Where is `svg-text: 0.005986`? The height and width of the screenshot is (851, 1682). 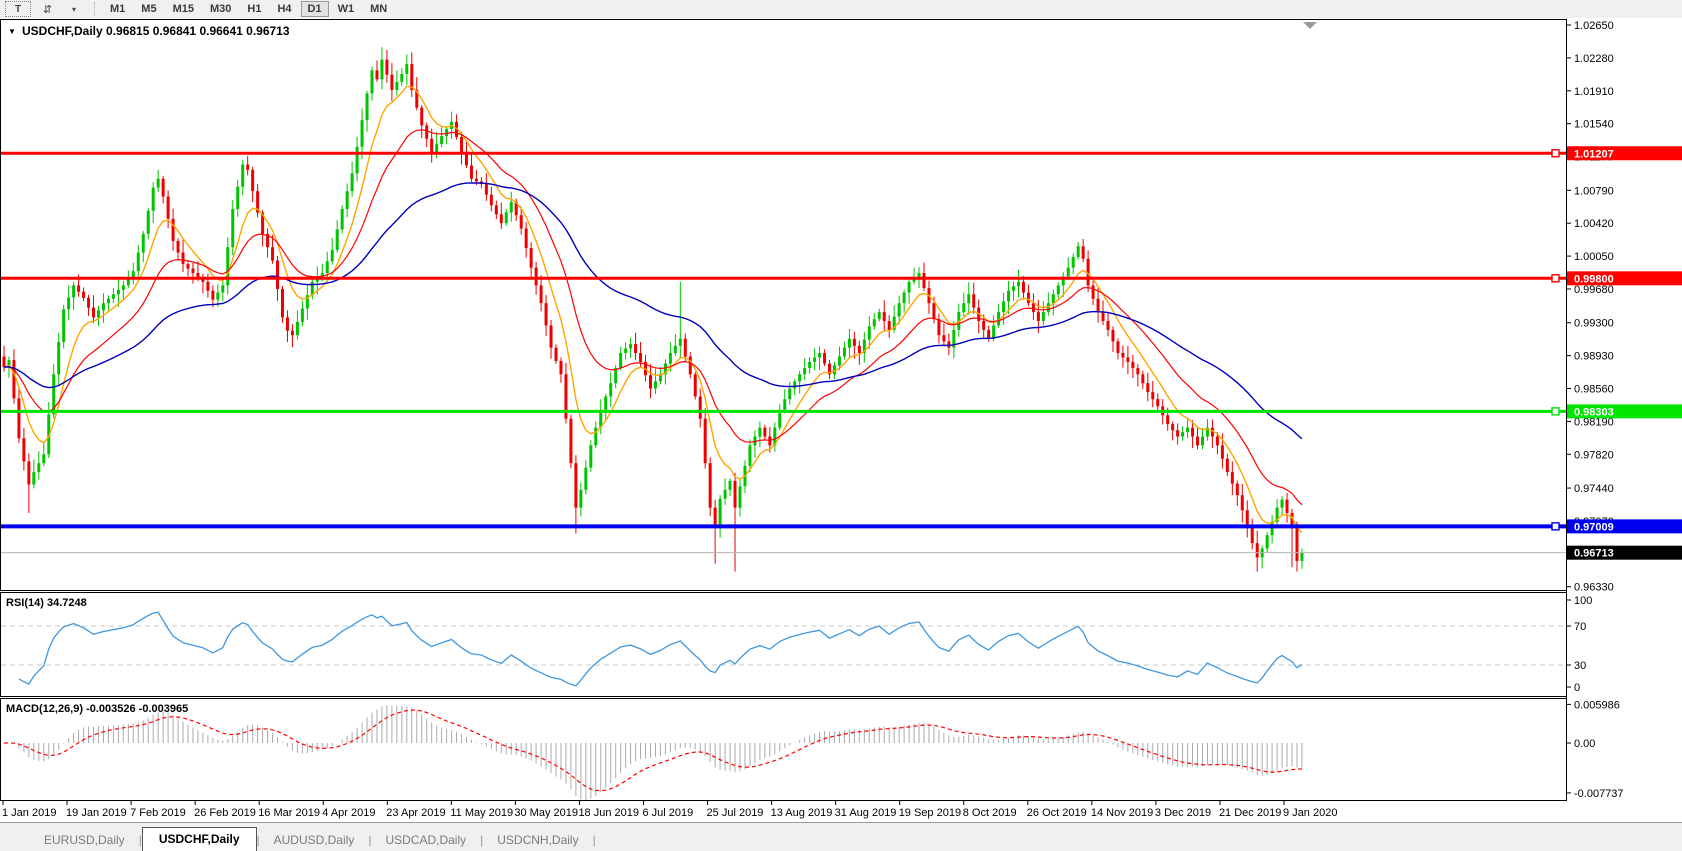 svg-text: 0.005986 is located at coordinates (1597, 705).